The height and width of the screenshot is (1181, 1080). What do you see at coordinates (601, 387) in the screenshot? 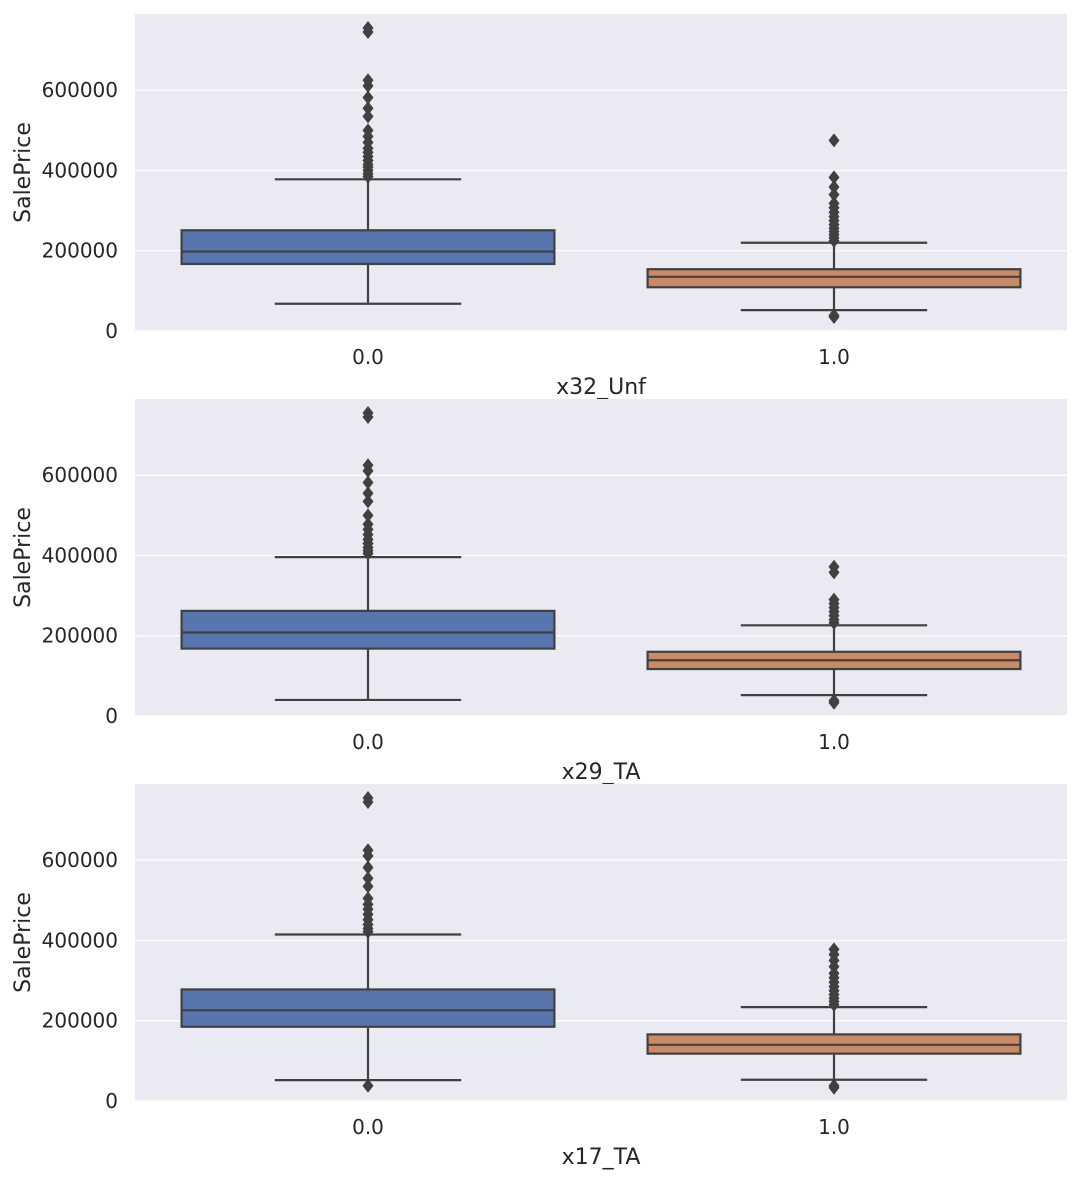
I see `x-axis-label: x32_Unf` at bounding box center [601, 387].